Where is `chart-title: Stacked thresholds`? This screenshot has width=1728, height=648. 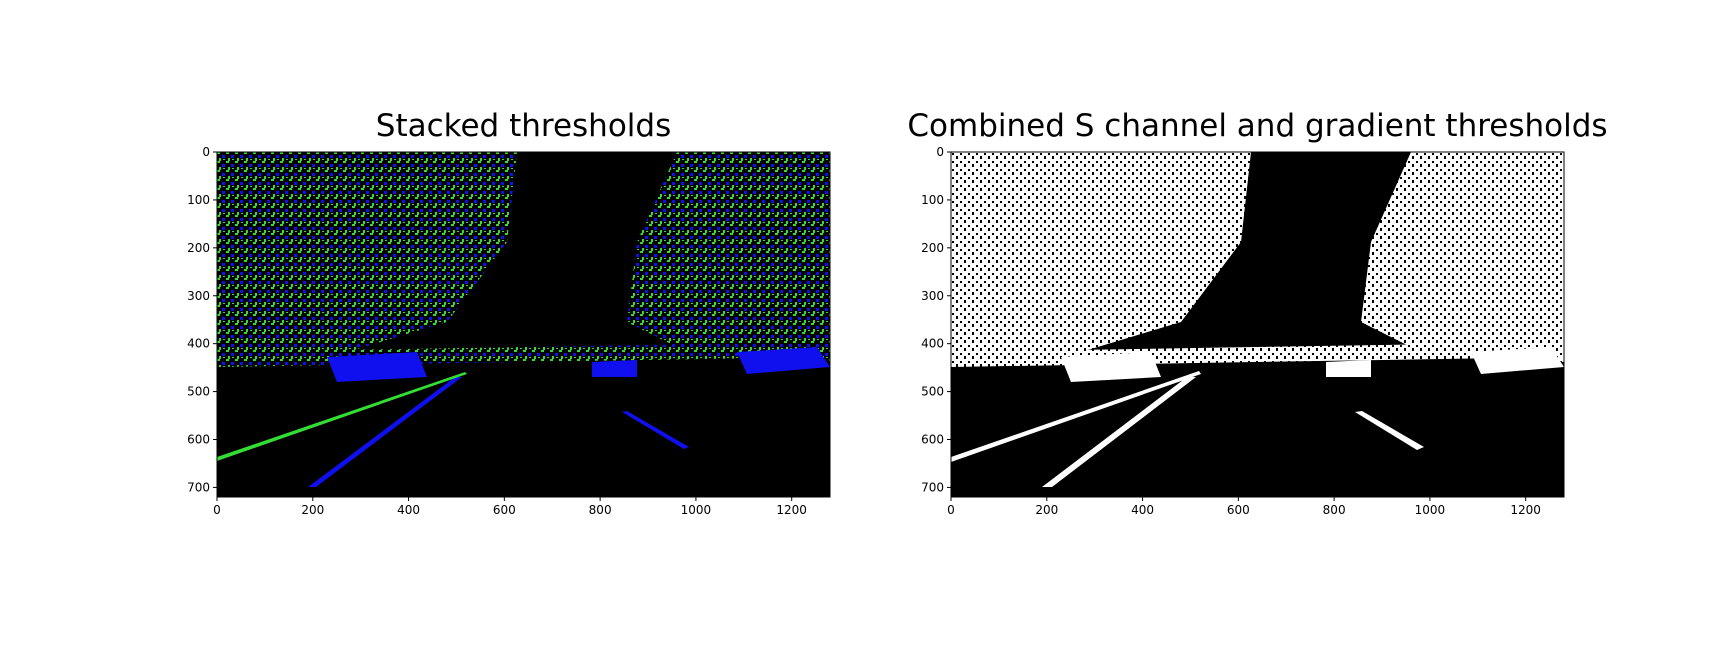 chart-title: Stacked thresholds is located at coordinates (523, 126).